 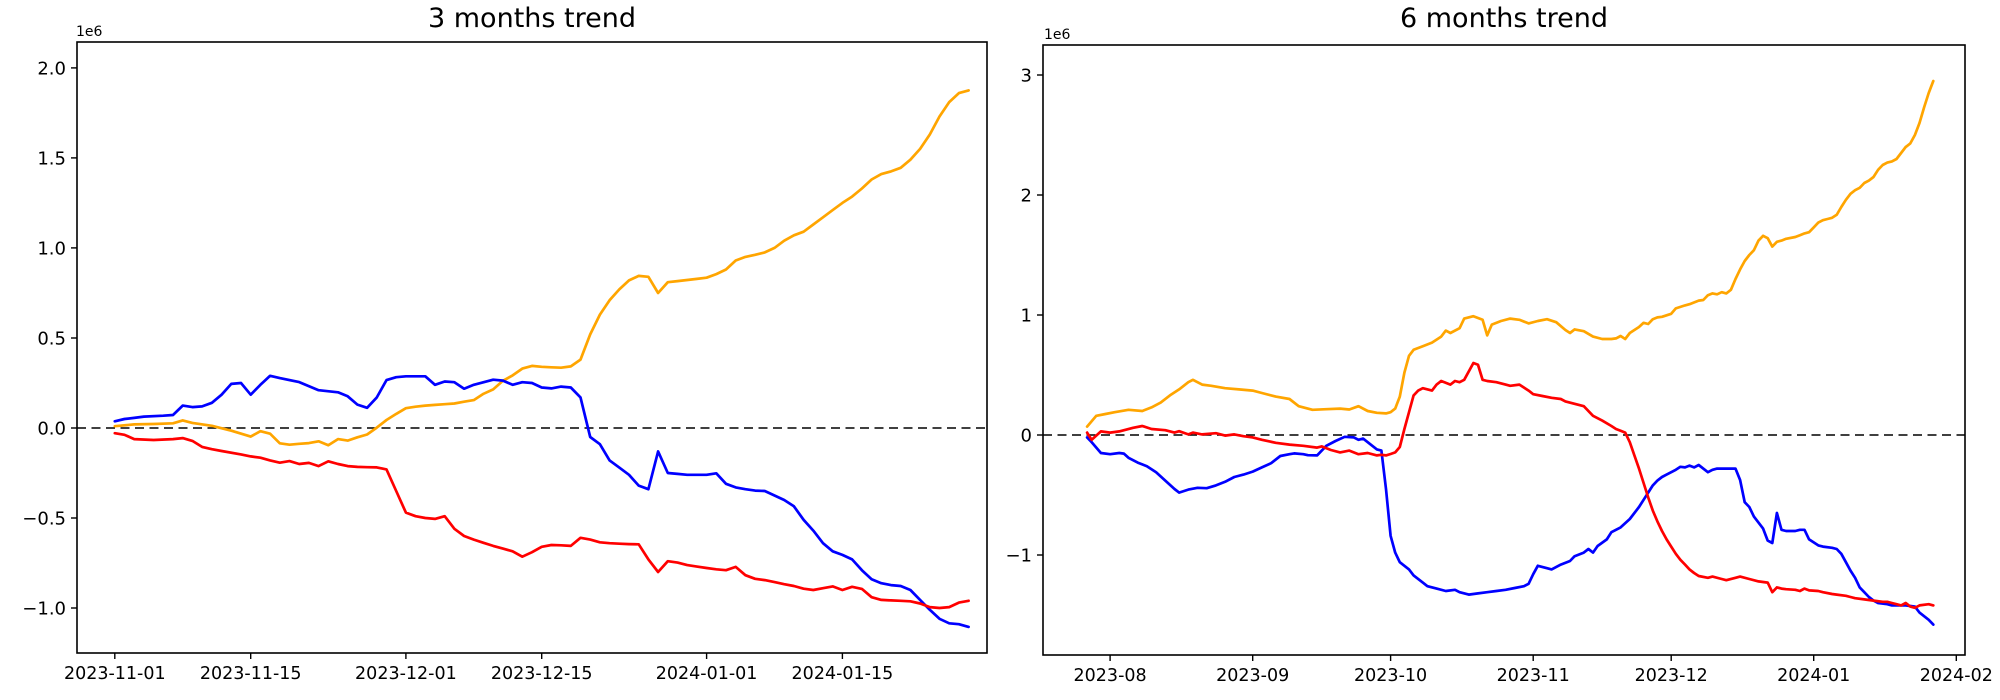 I want to click on y-tick-label: 0.5, so click(x=51, y=339).